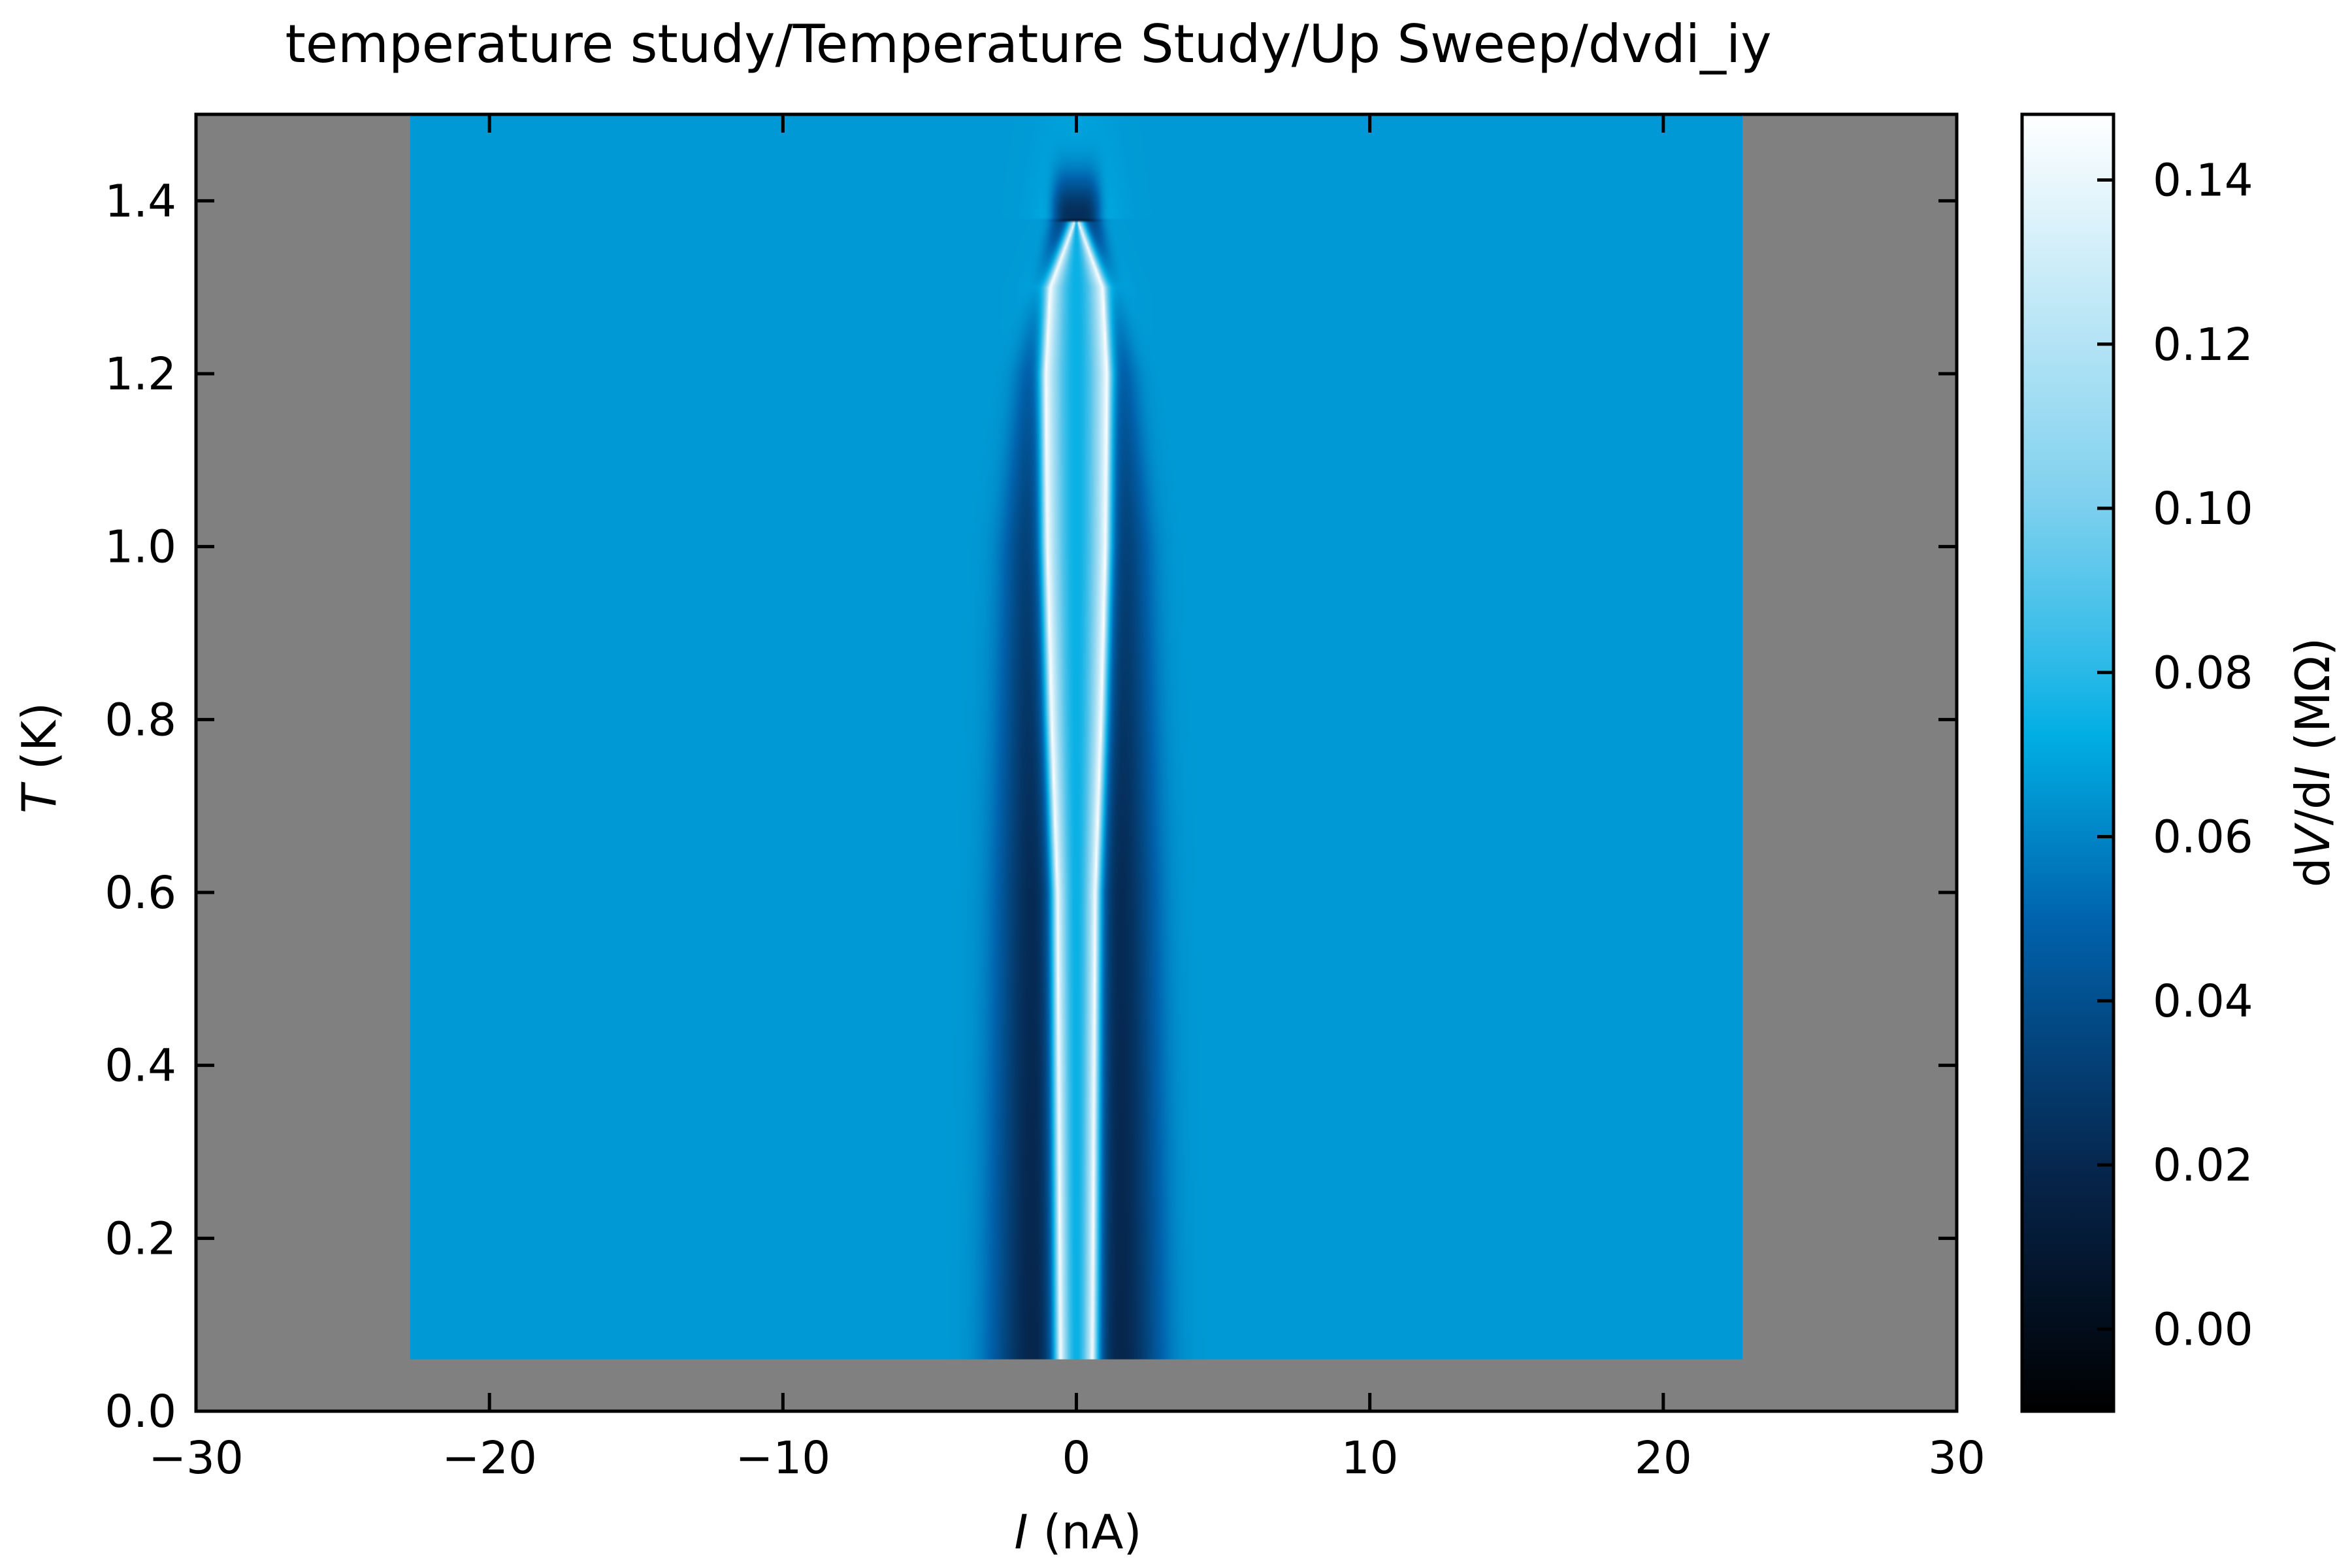  Describe the element at coordinates (1085, 1532) in the screenshot. I see `x-axis-unit: (nA)` at that location.